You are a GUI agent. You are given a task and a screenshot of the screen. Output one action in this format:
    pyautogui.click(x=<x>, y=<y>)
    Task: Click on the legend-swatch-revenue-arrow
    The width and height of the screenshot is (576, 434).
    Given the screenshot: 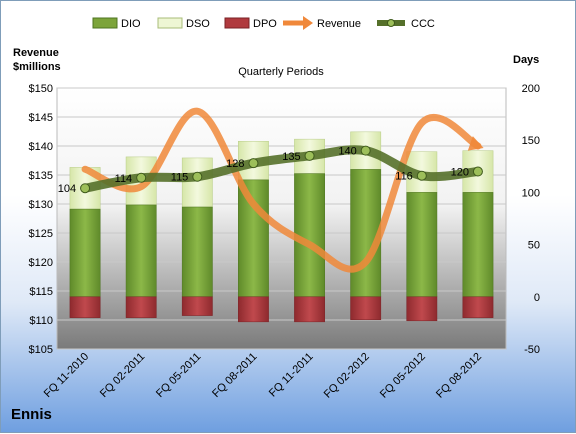 What is the action you would take?
    pyautogui.click(x=308, y=23)
    